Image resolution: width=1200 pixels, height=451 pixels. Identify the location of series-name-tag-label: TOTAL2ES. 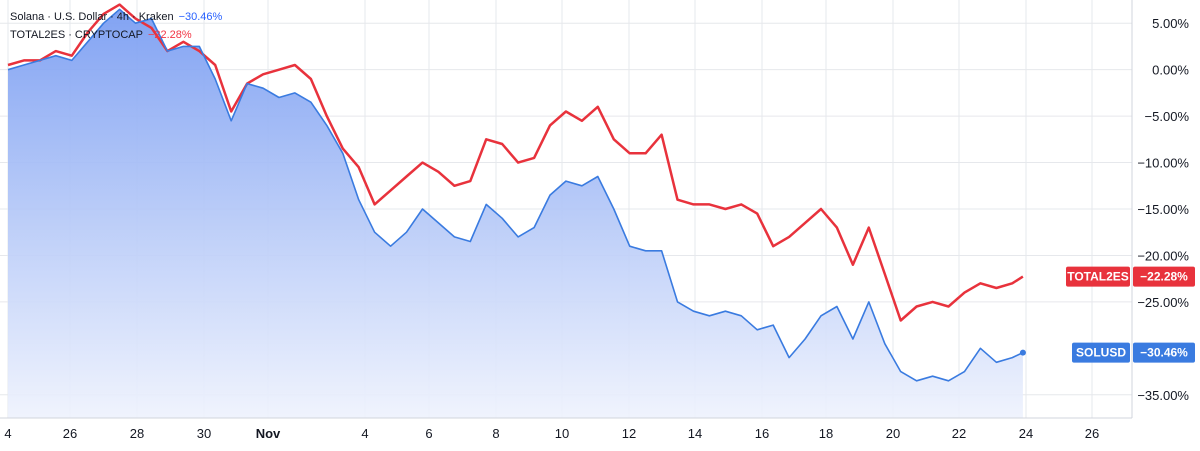
(1098, 277).